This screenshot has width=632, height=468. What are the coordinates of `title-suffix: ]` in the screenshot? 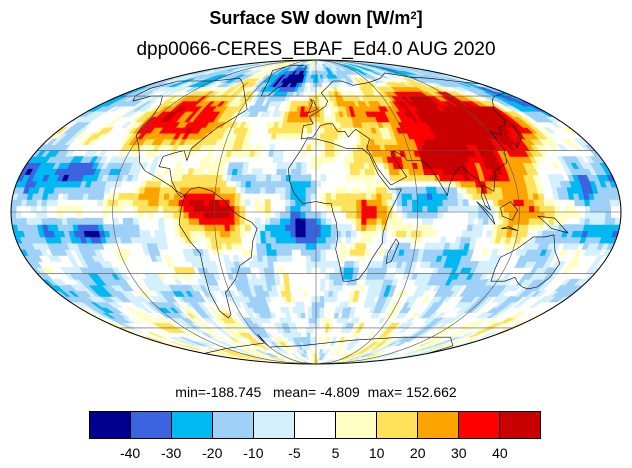 It's located at (419, 18).